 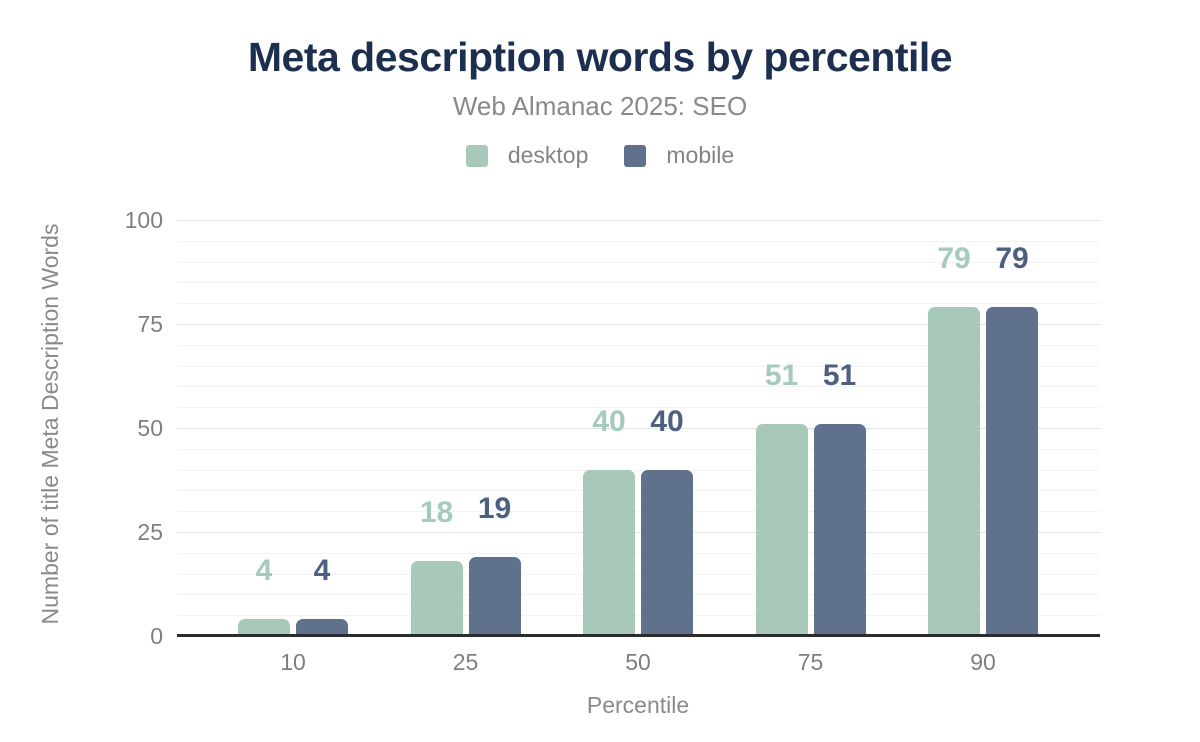 I want to click on value-label-desktop-p50: 40, so click(x=609, y=421).